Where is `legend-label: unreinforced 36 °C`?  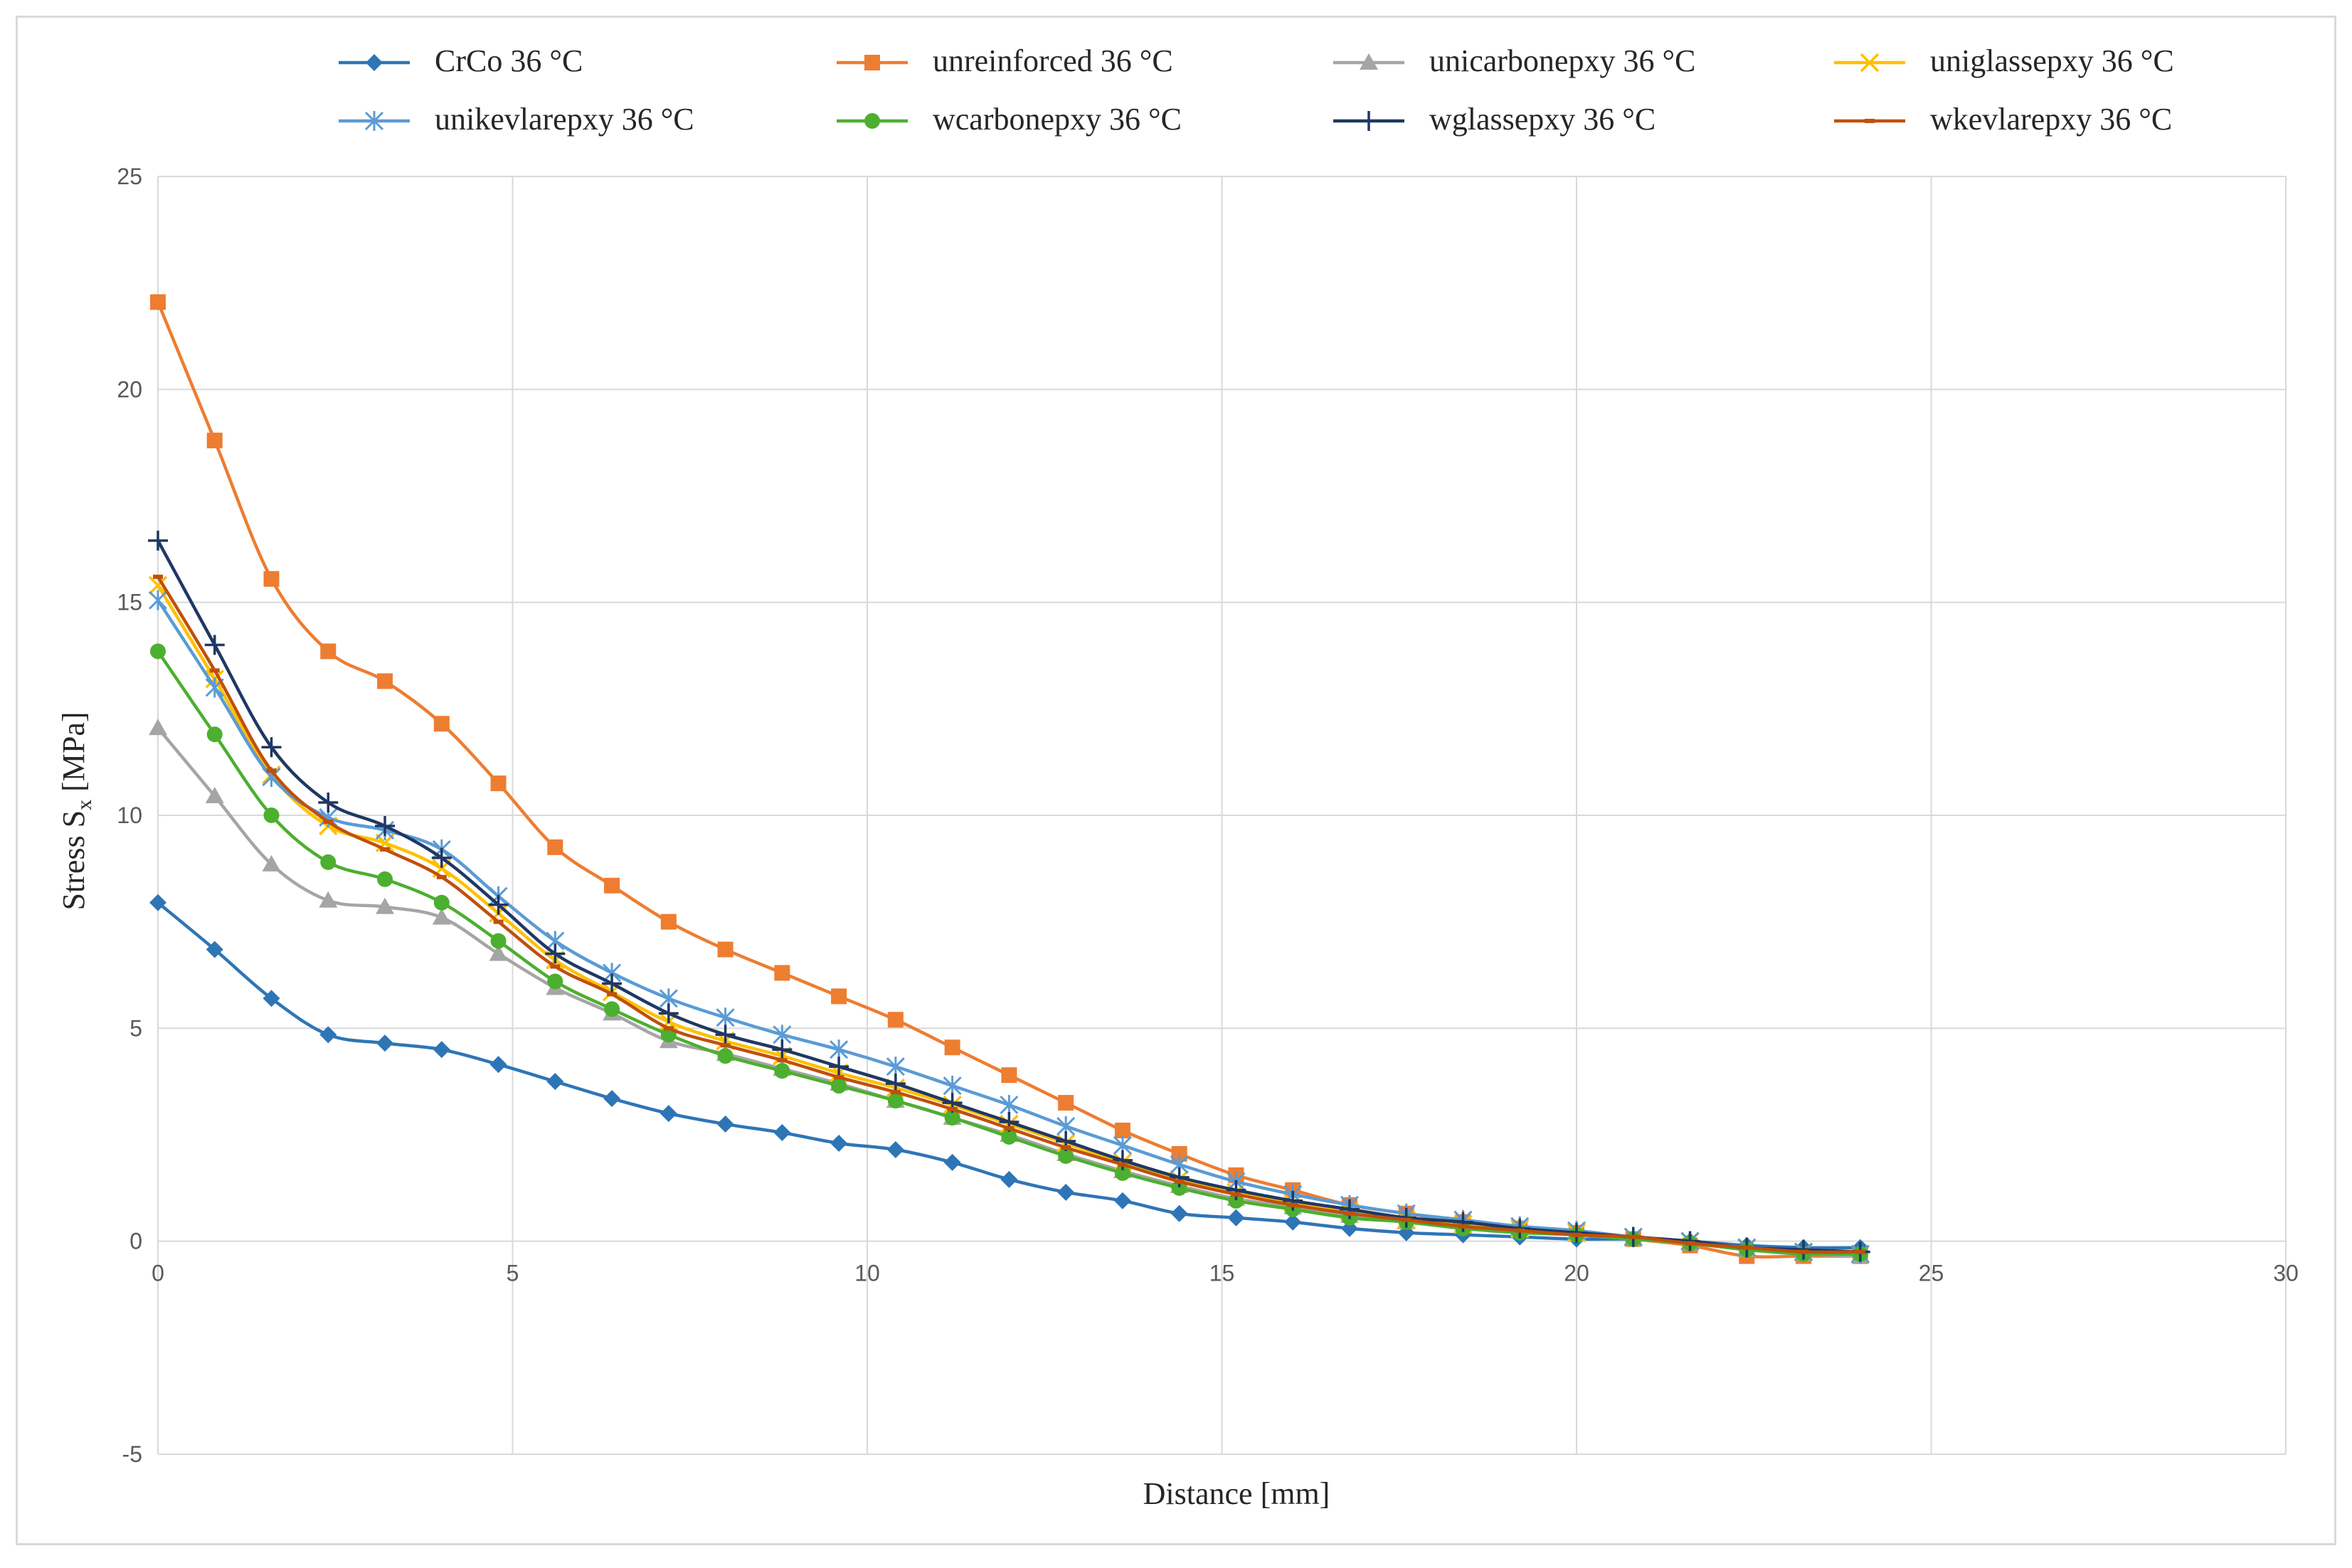
legend-label: unreinforced 36 °C is located at coordinates (1053, 60).